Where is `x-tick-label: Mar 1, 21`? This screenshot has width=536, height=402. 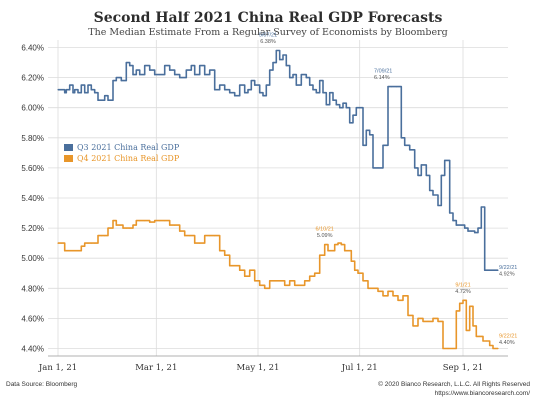 x-tick-label: Mar 1, 21 is located at coordinates (156, 368).